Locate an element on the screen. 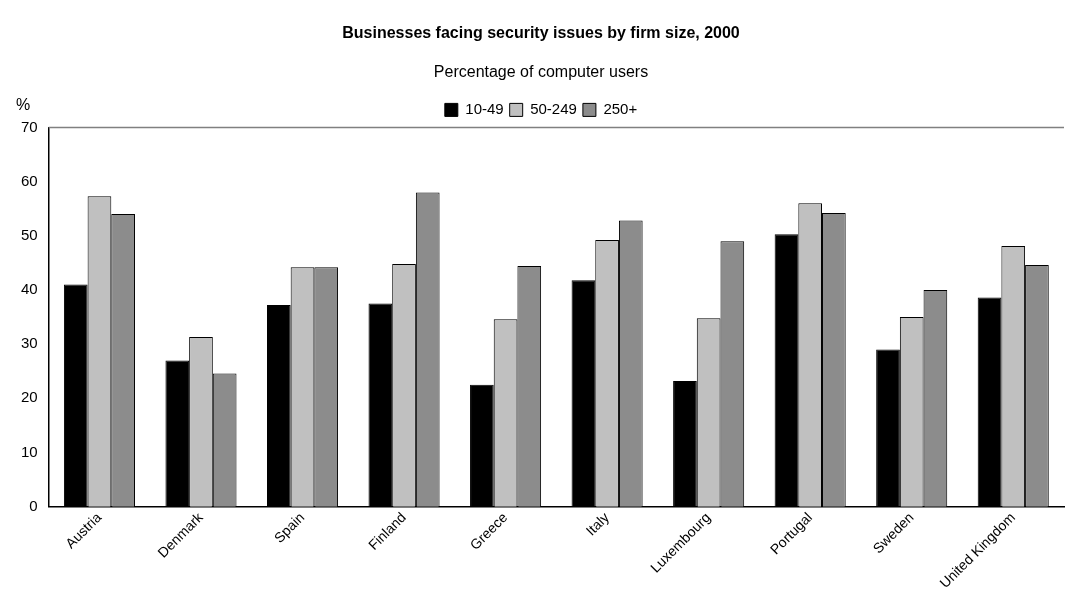 This screenshot has height=603, width=1082. chart-subtitle: Percentage of computer users is located at coordinates (541, 72).